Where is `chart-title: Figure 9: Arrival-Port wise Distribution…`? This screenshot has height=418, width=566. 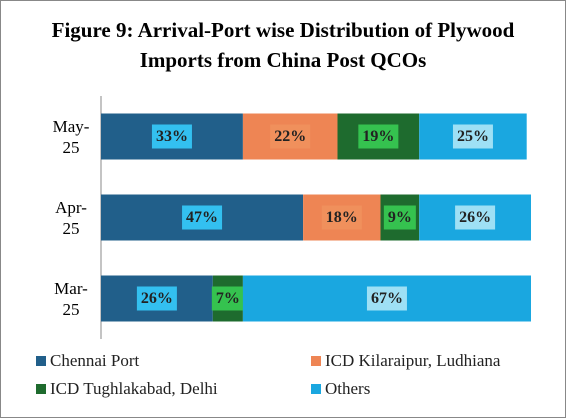 chart-title: Figure 9: Arrival-Port wise Distribution… is located at coordinates (283, 45).